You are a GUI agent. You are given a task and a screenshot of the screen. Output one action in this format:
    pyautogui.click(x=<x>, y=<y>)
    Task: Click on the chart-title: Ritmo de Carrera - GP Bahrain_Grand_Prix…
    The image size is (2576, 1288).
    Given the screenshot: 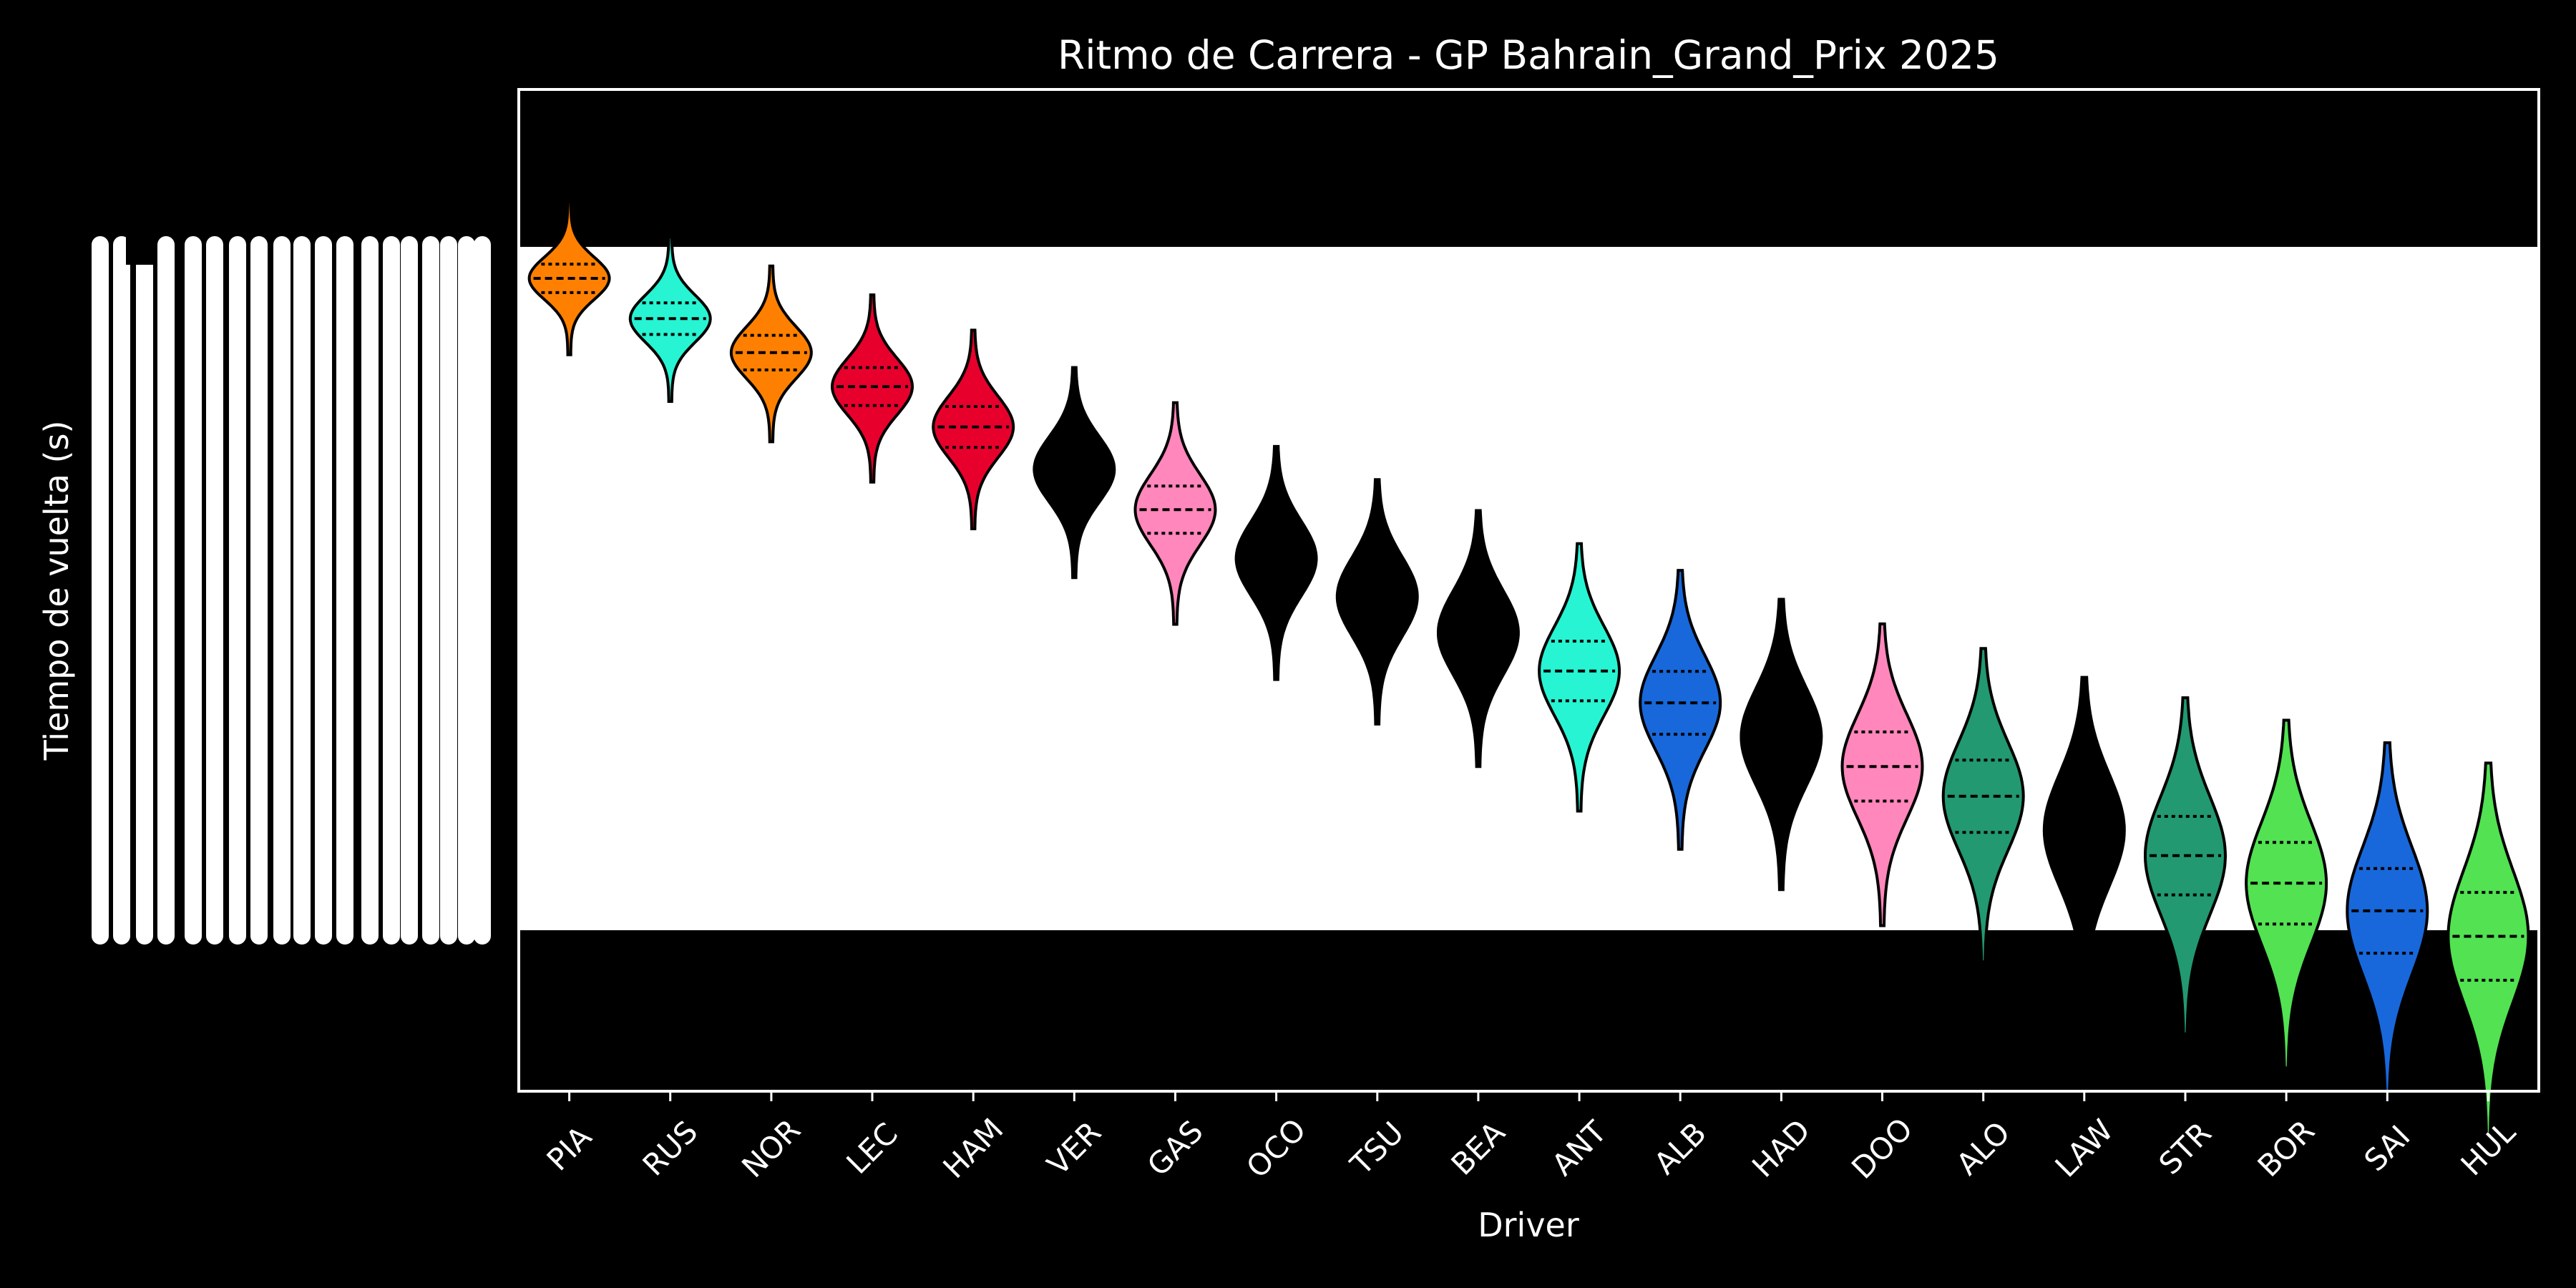 What is the action you would take?
    pyautogui.click(x=1529, y=55)
    